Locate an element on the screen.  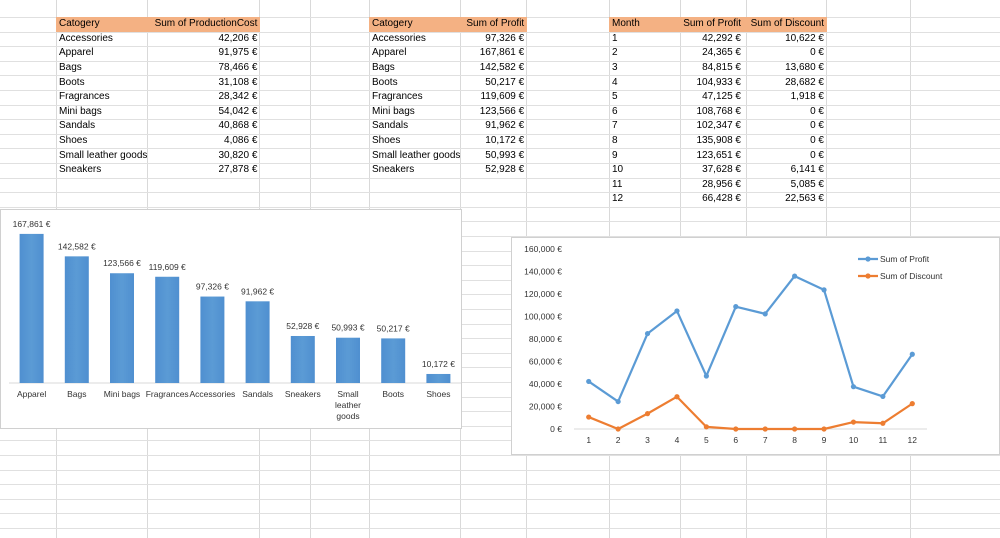
value-cell: 78,466 € is located at coordinates (238, 68).